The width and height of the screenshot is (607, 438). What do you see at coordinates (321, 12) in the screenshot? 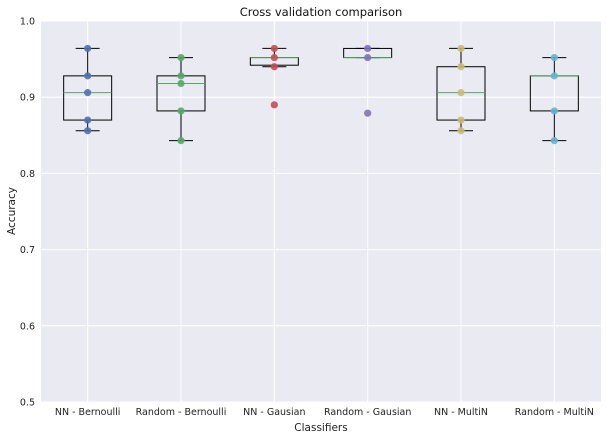
I see `chart-title: Cross validation comparison` at bounding box center [321, 12].